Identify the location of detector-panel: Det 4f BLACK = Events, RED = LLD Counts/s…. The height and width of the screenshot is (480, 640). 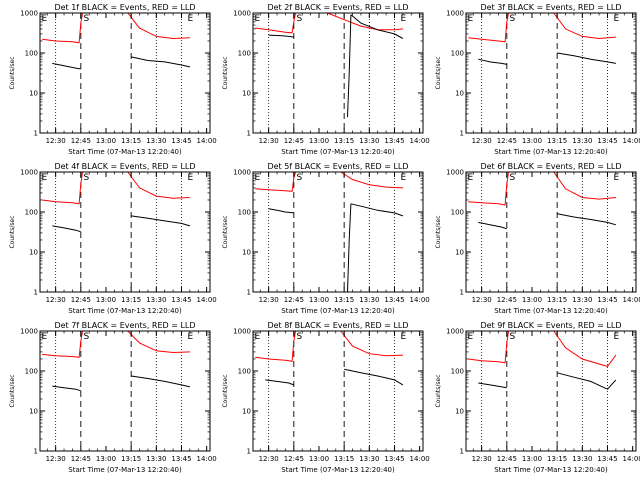
(113, 238).